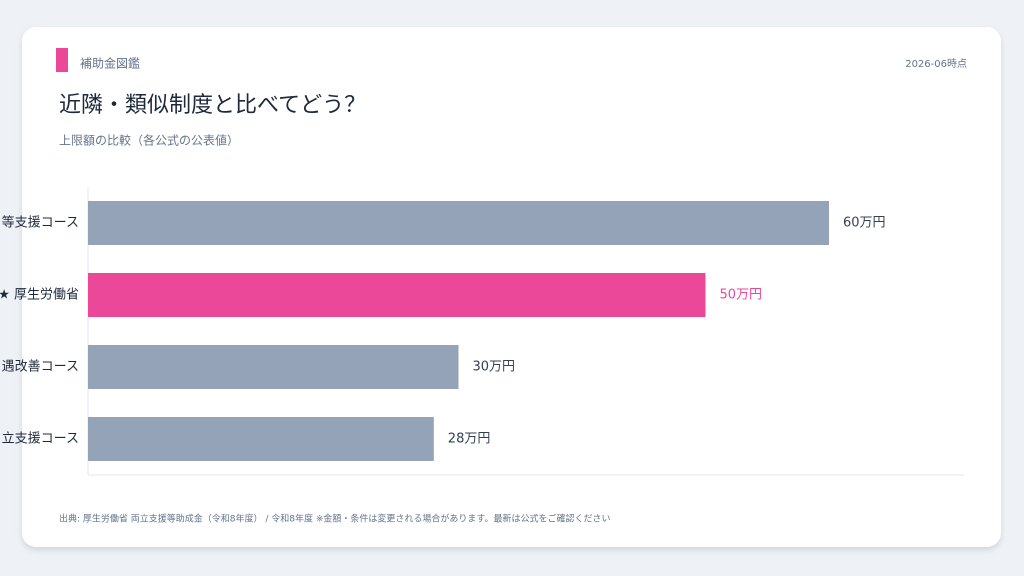 This screenshot has height=576, width=1024. I want to click on y-tick-label: 立支援コース, so click(40, 439).